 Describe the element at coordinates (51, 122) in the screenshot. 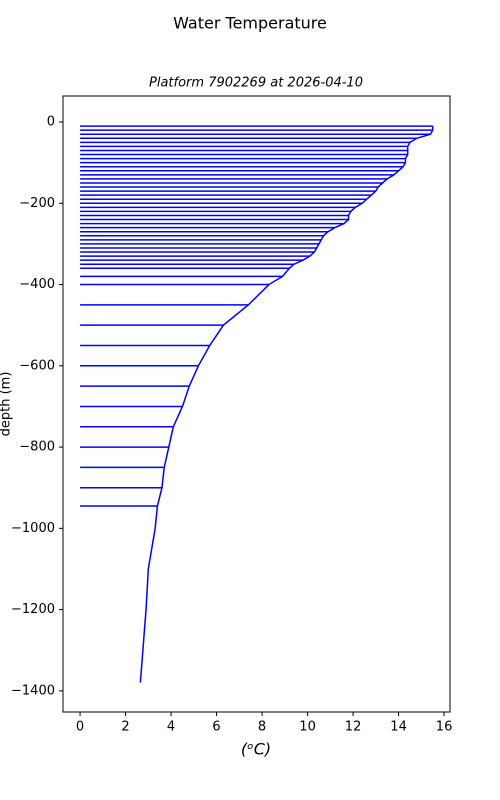

I see `y-tick-label: 0` at that location.